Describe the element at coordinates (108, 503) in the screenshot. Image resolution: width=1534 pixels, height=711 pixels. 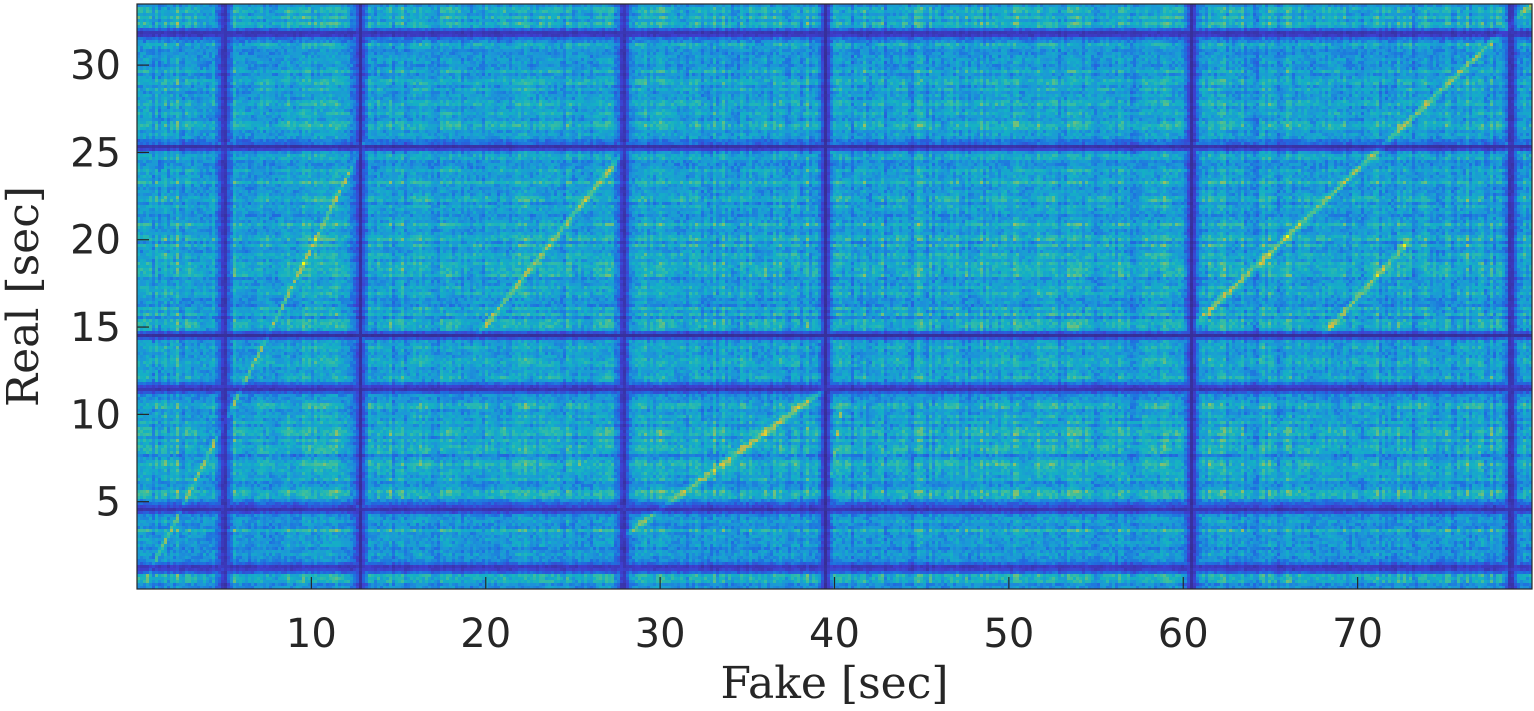
I see `y-tick-label: 5` at that location.